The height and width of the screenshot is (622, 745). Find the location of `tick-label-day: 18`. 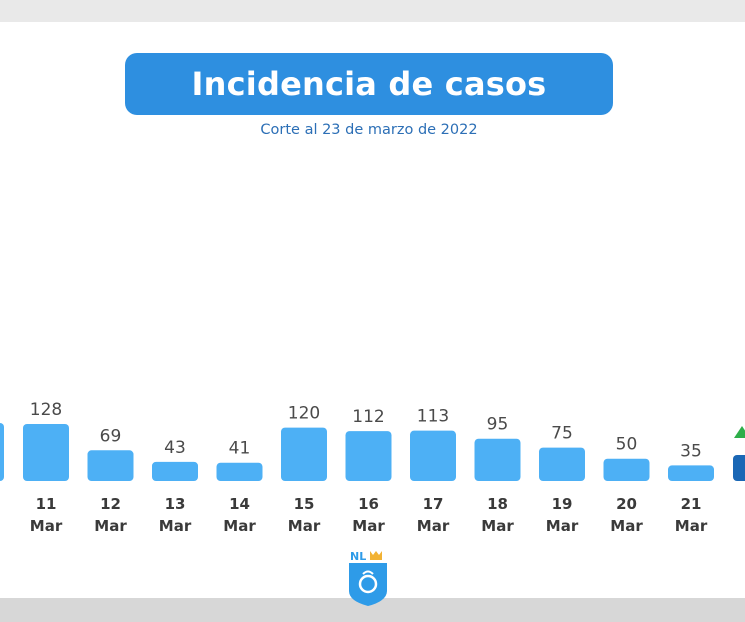

tick-label-day: 18 is located at coordinates (497, 504).